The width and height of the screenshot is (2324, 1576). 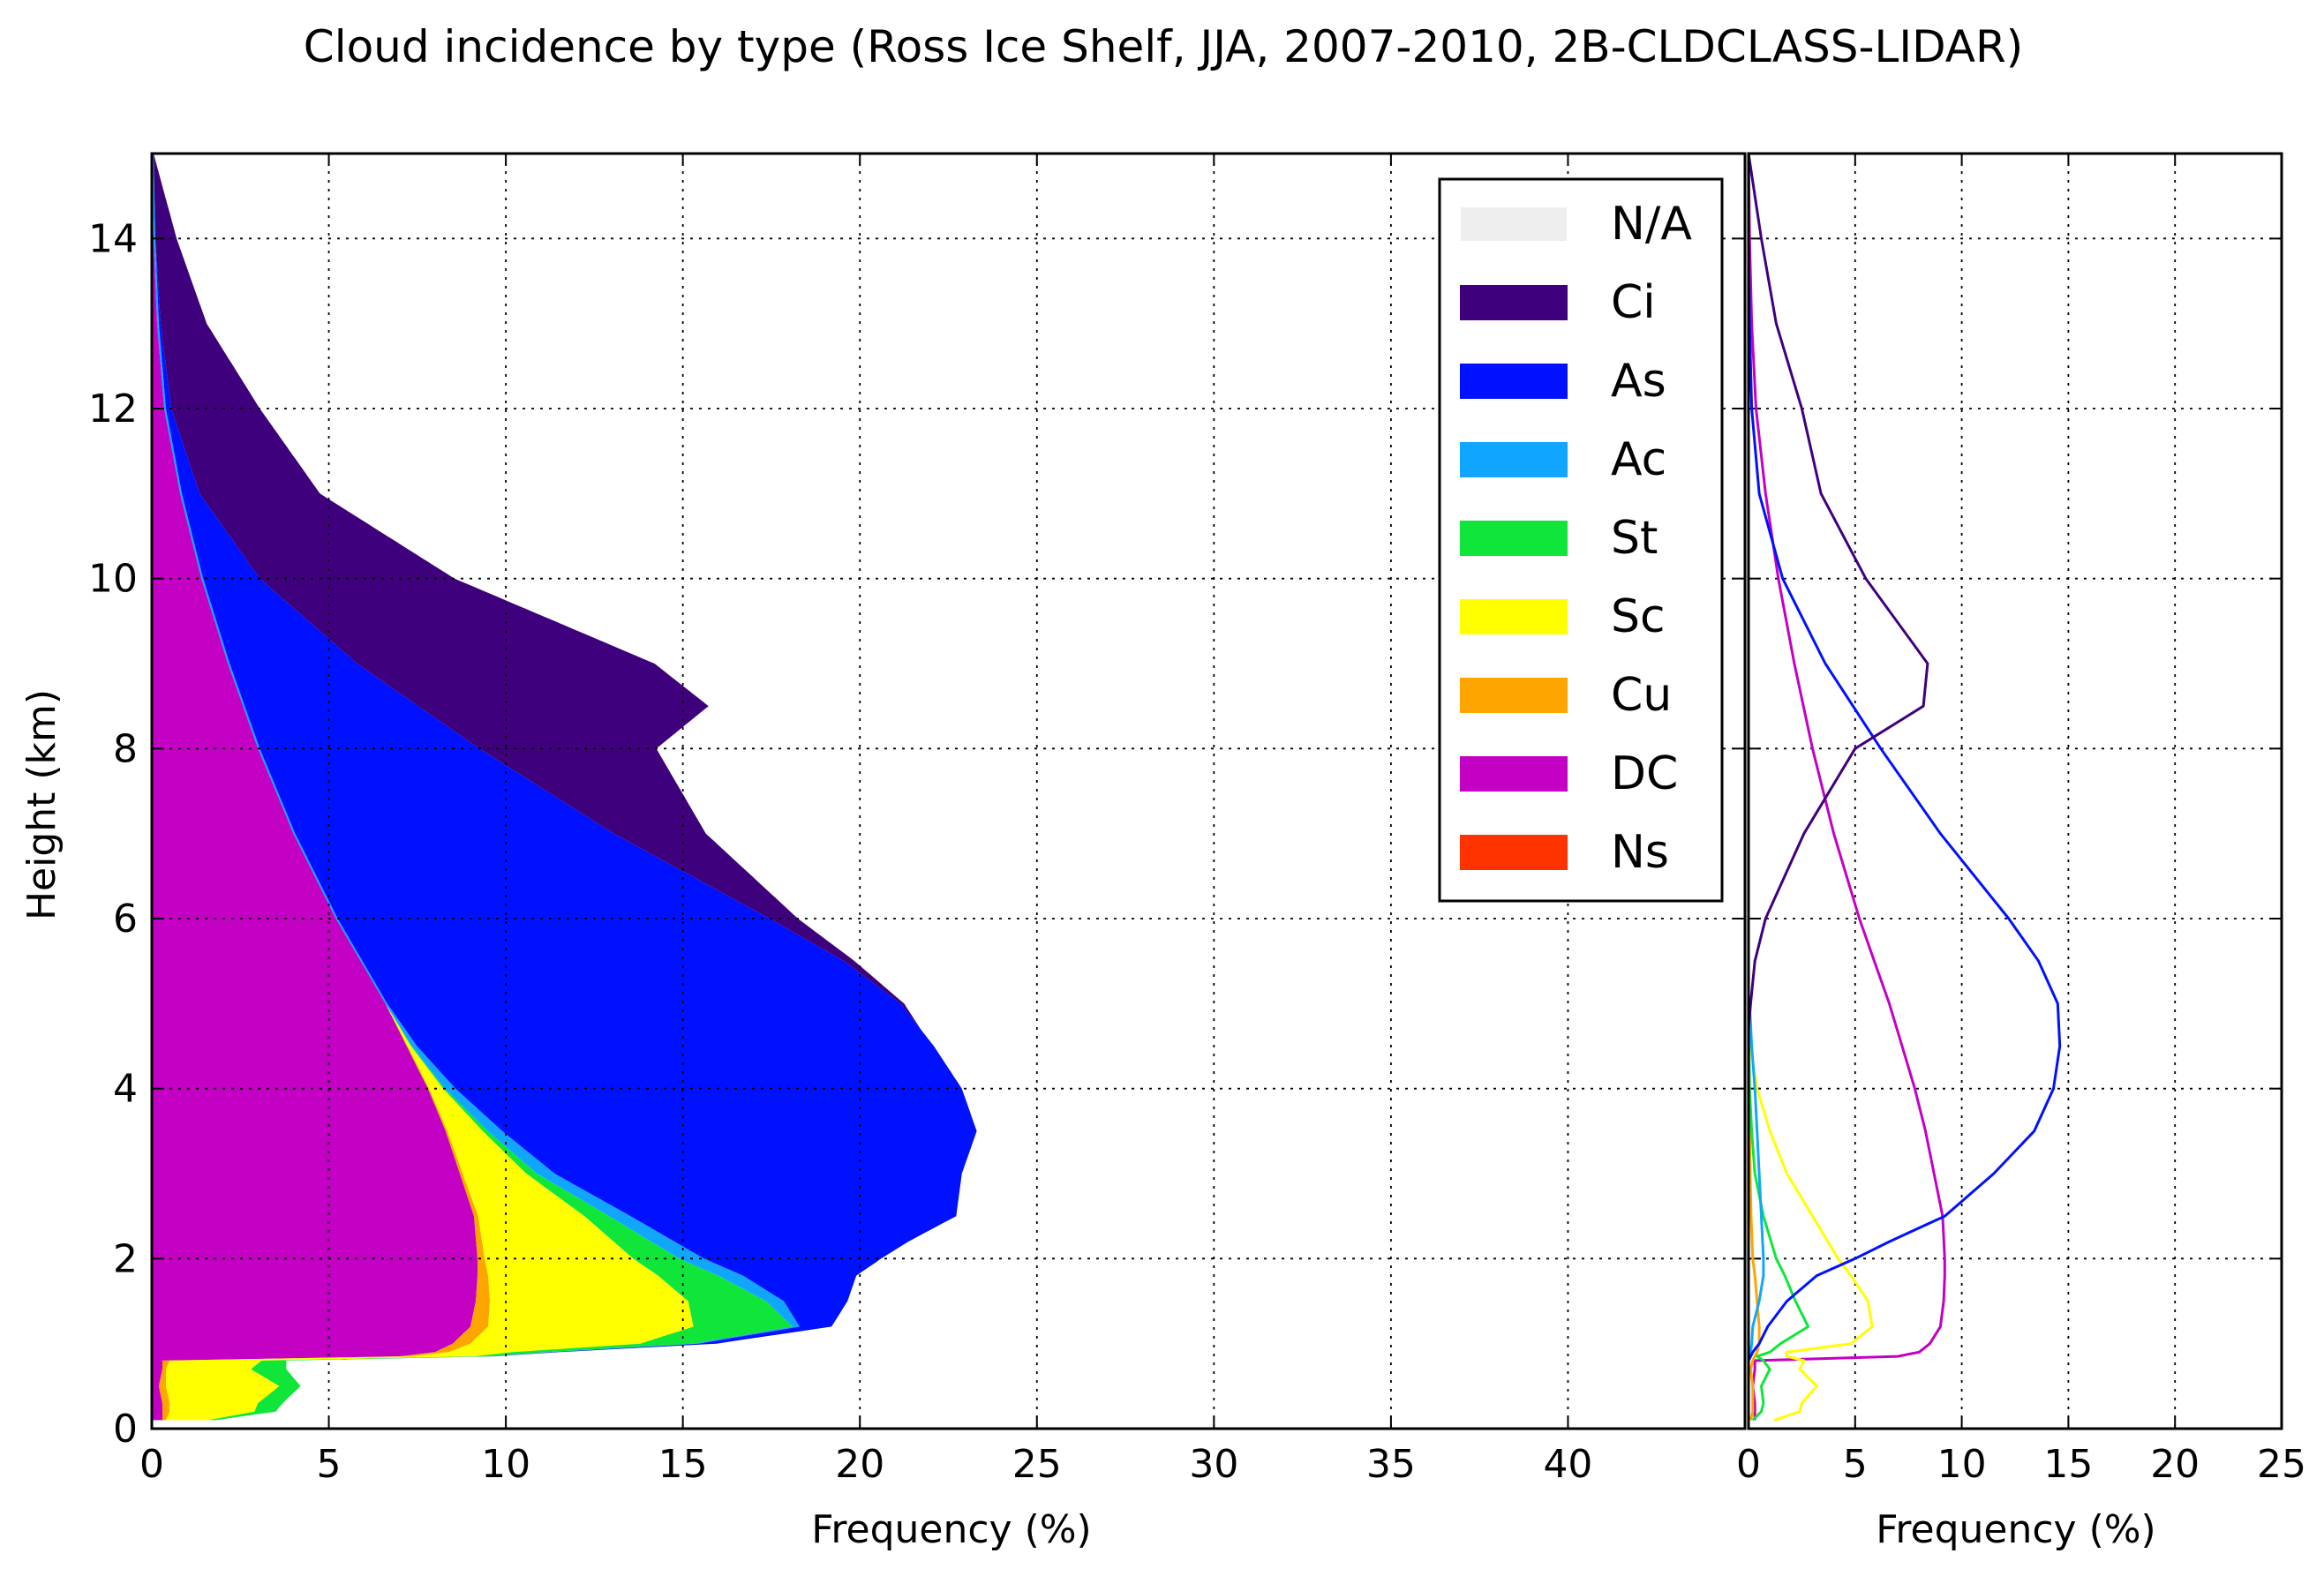 What do you see at coordinates (1651, 224) in the screenshot?
I see `legend-label-na: N/A` at bounding box center [1651, 224].